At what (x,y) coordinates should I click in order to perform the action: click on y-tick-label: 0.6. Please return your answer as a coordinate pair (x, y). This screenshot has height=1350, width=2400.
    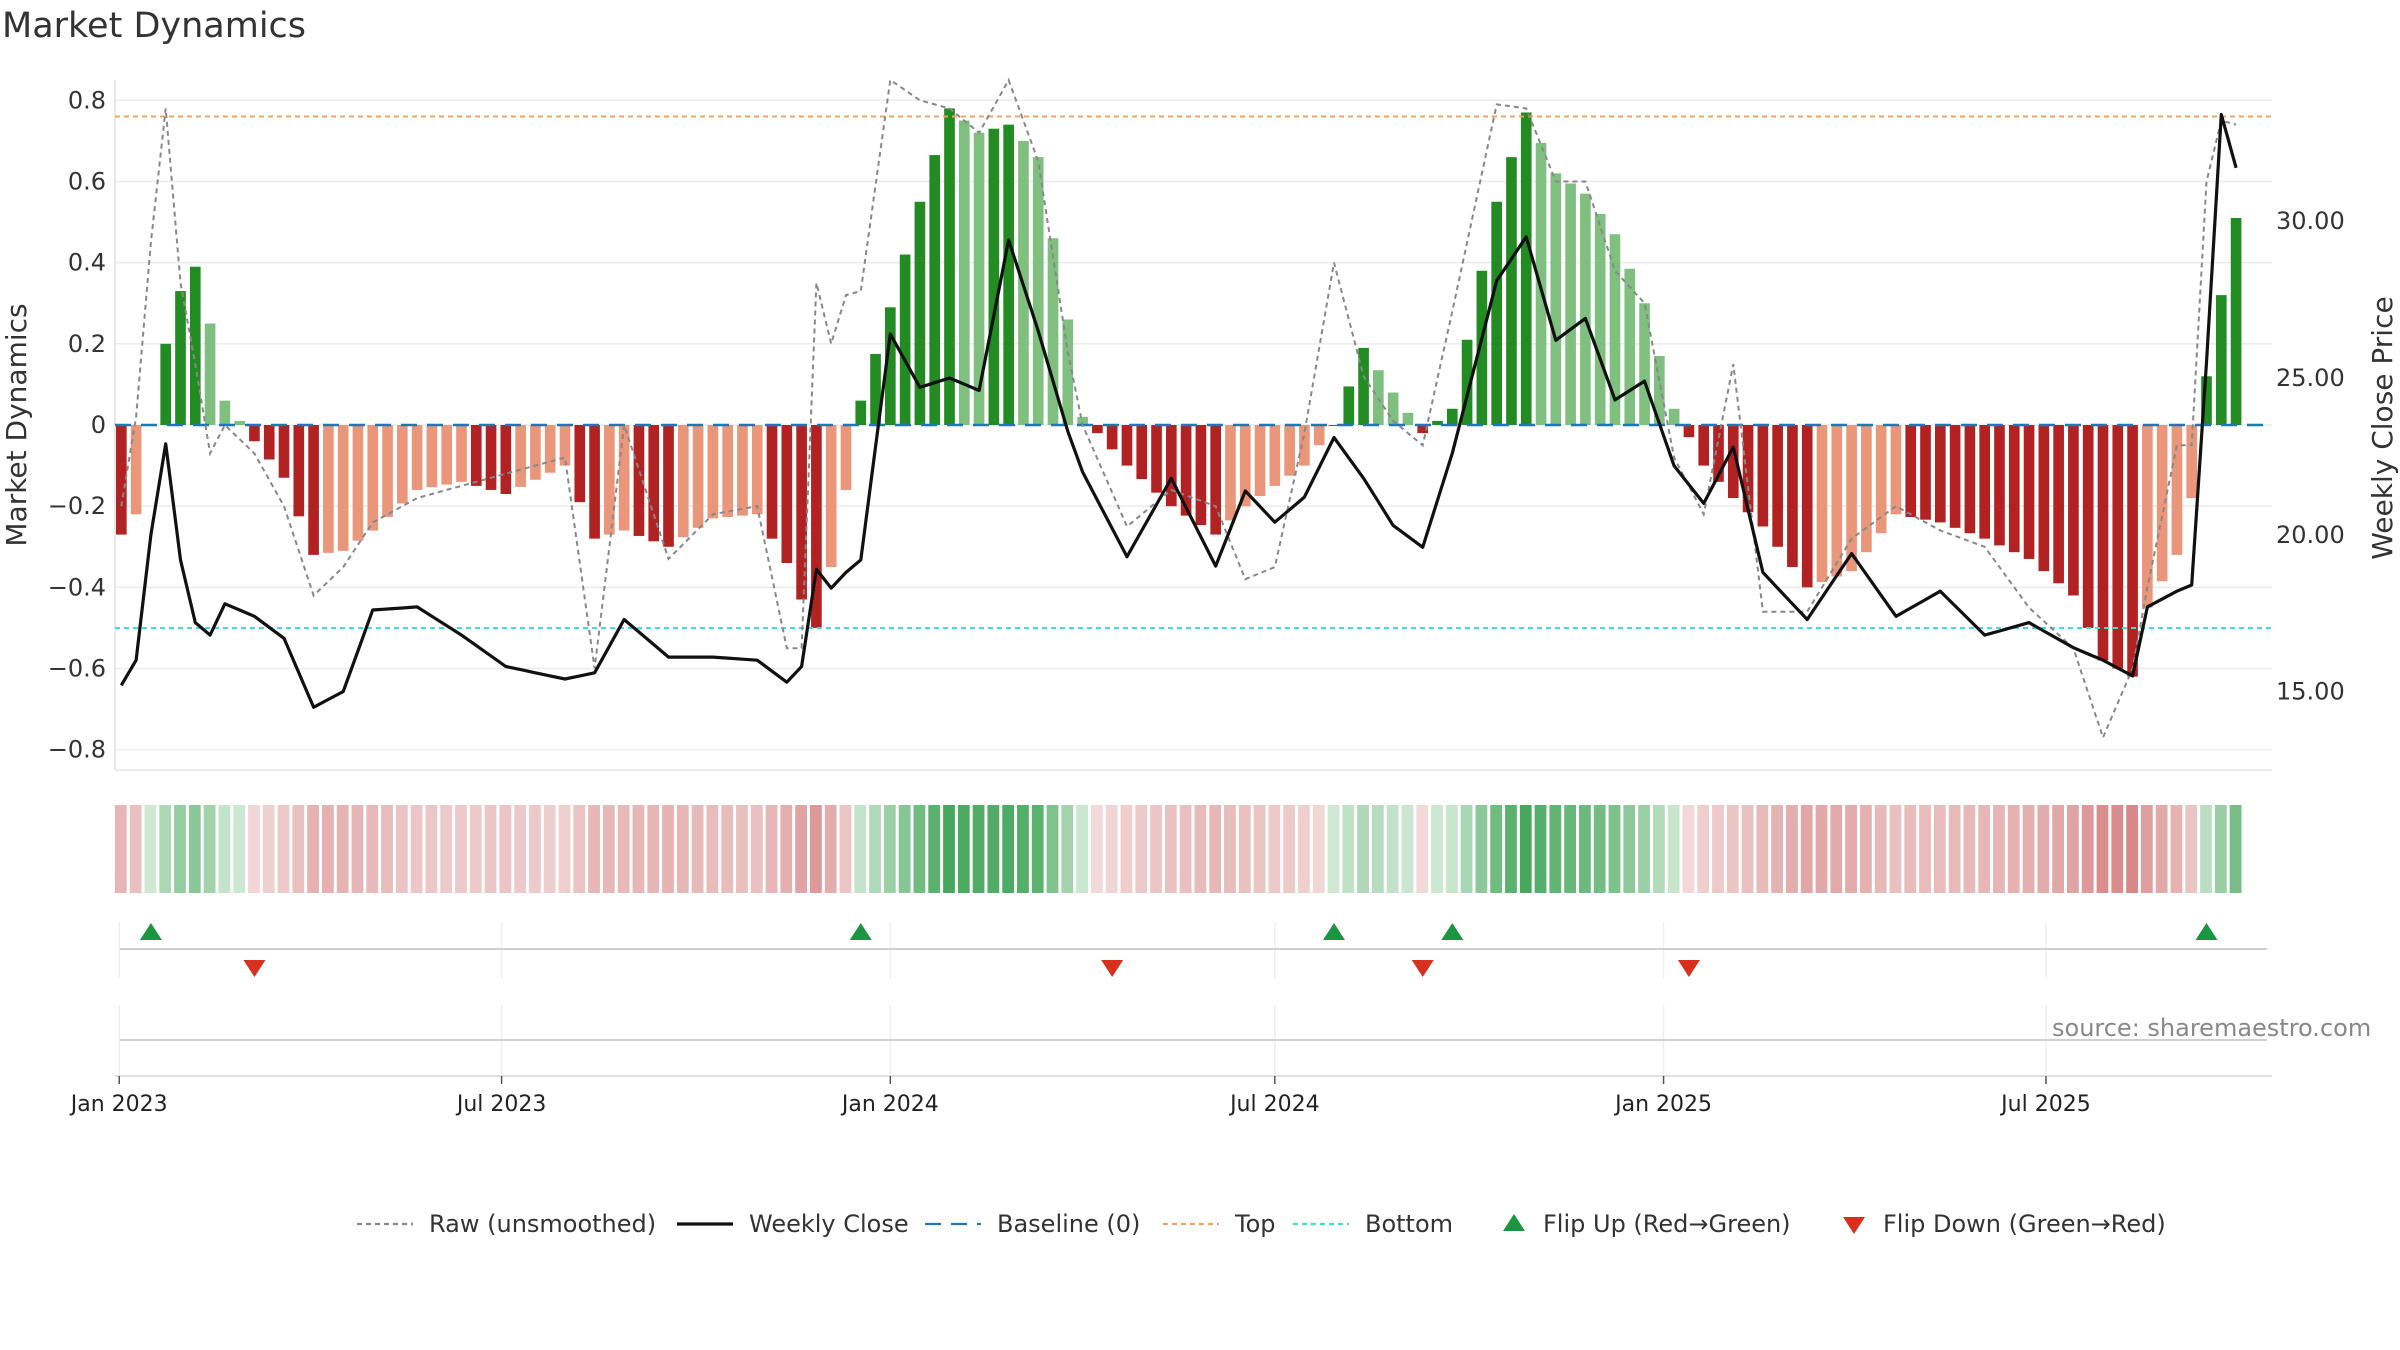
    Looking at the image, I should click on (87, 181).